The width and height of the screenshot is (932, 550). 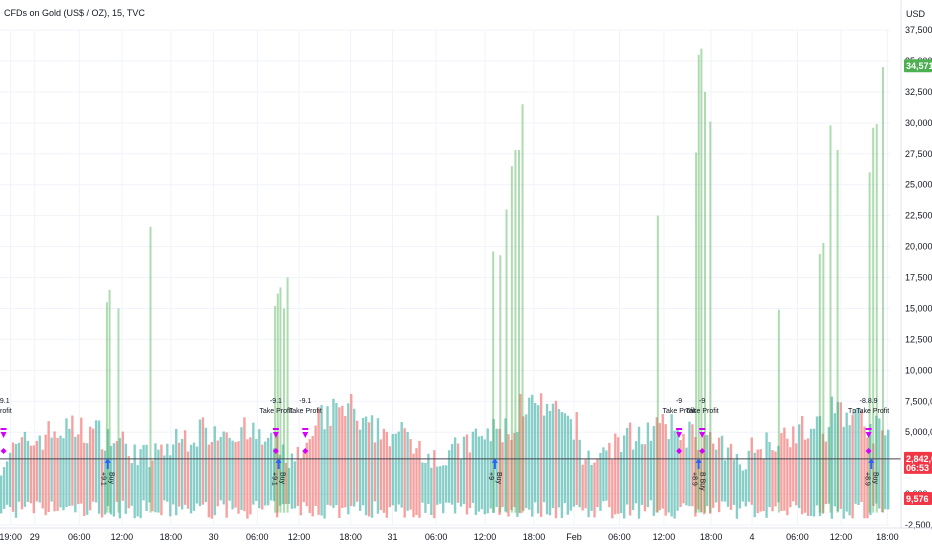 What do you see at coordinates (74, 13) in the screenshot?
I see `symbol-title: CFDs on Gold (US$ / OZ), 15, TVC` at bounding box center [74, 13].